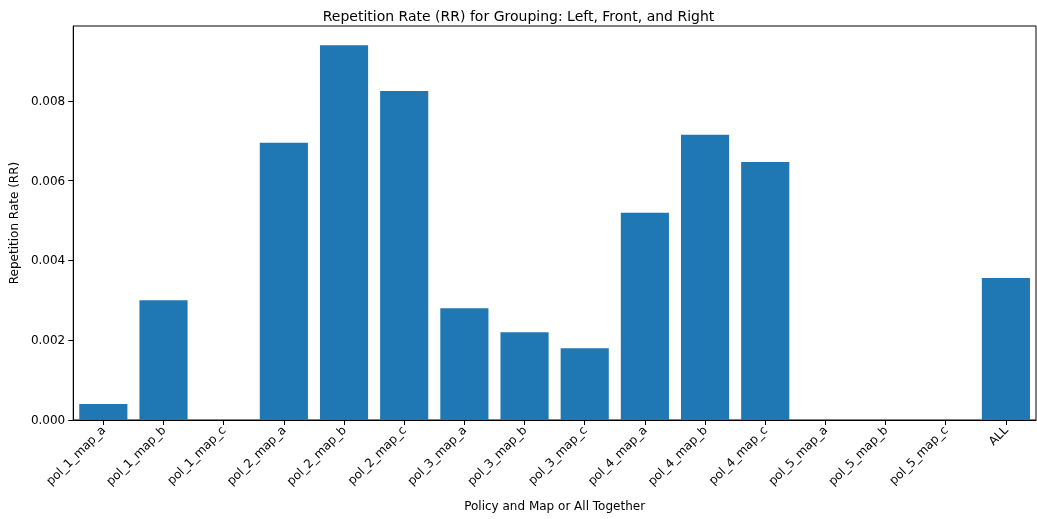 The height and width of the screenshot is (519, 1037). Describe the element at coordinates (48, 420) in the screenshot. I see `y-tick-label: 0.000` at that location.